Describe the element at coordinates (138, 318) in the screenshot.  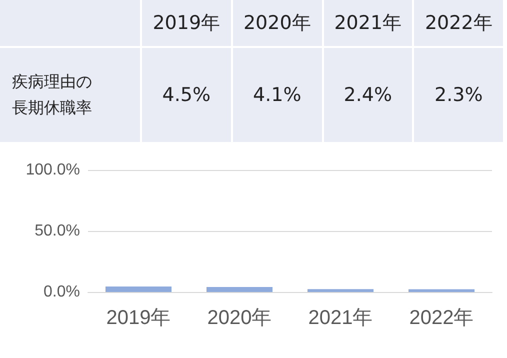
I see `x-tick-label: 2019年` at that location.